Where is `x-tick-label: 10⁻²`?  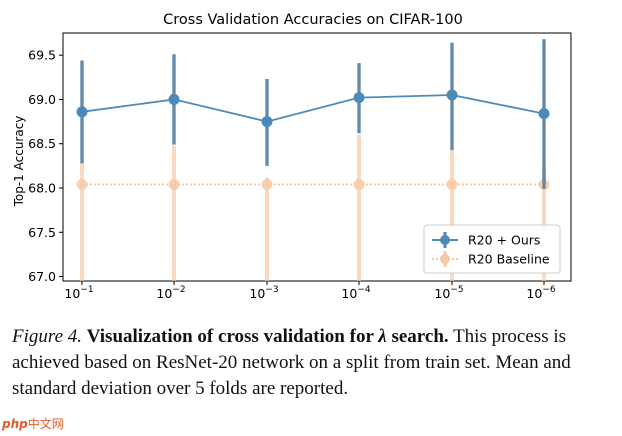
x-tick-label: 10⁻² is located at coordinates (170, 293).